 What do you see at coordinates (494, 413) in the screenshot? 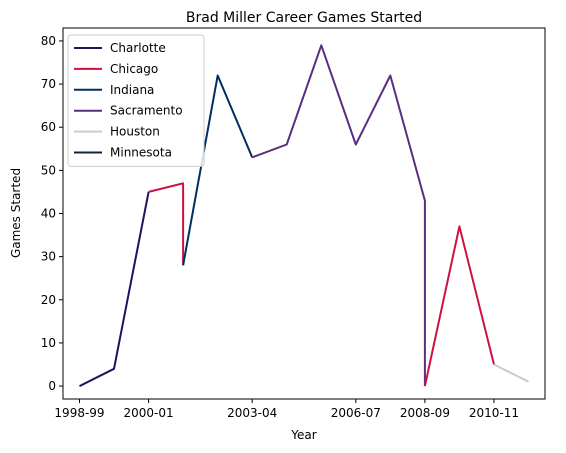
I see `x-tick-label: 2010-11` at bounding box center [494, 413].